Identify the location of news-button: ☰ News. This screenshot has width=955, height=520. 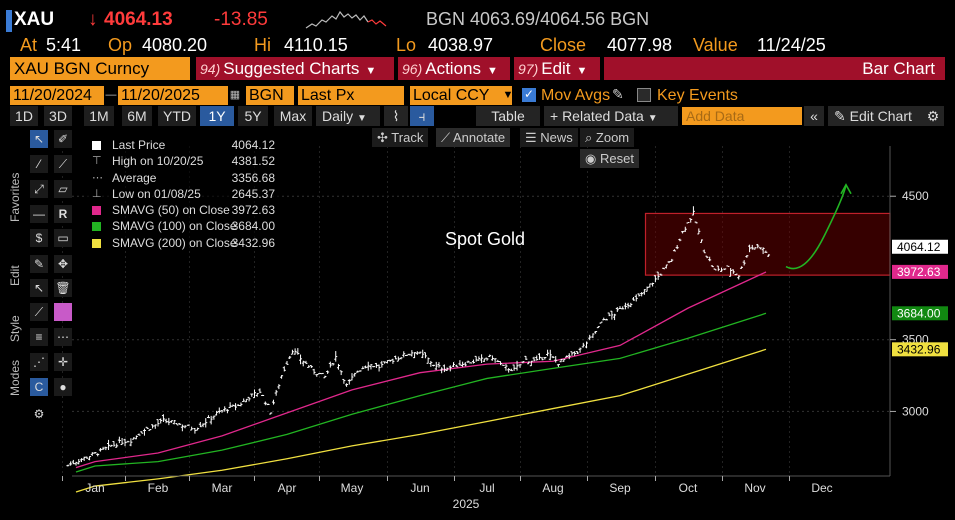
(549, 137).